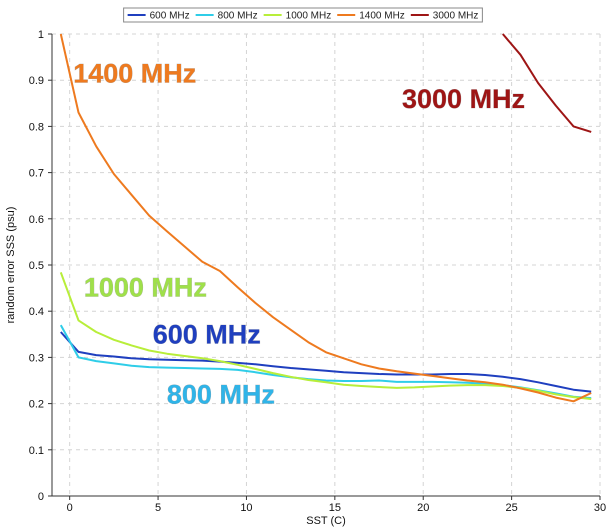  Describe the element at coordinates (36, 174) in the screenshot. I see `y-tick-label: 0.7` at that location.